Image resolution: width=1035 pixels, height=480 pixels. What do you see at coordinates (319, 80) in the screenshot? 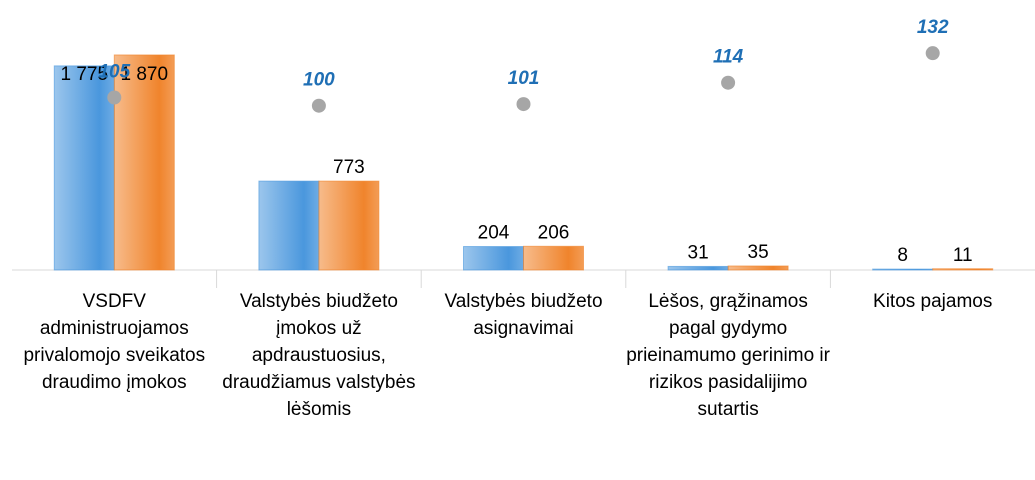
I see `dot-label: 100` at bounding box center [319, 80].